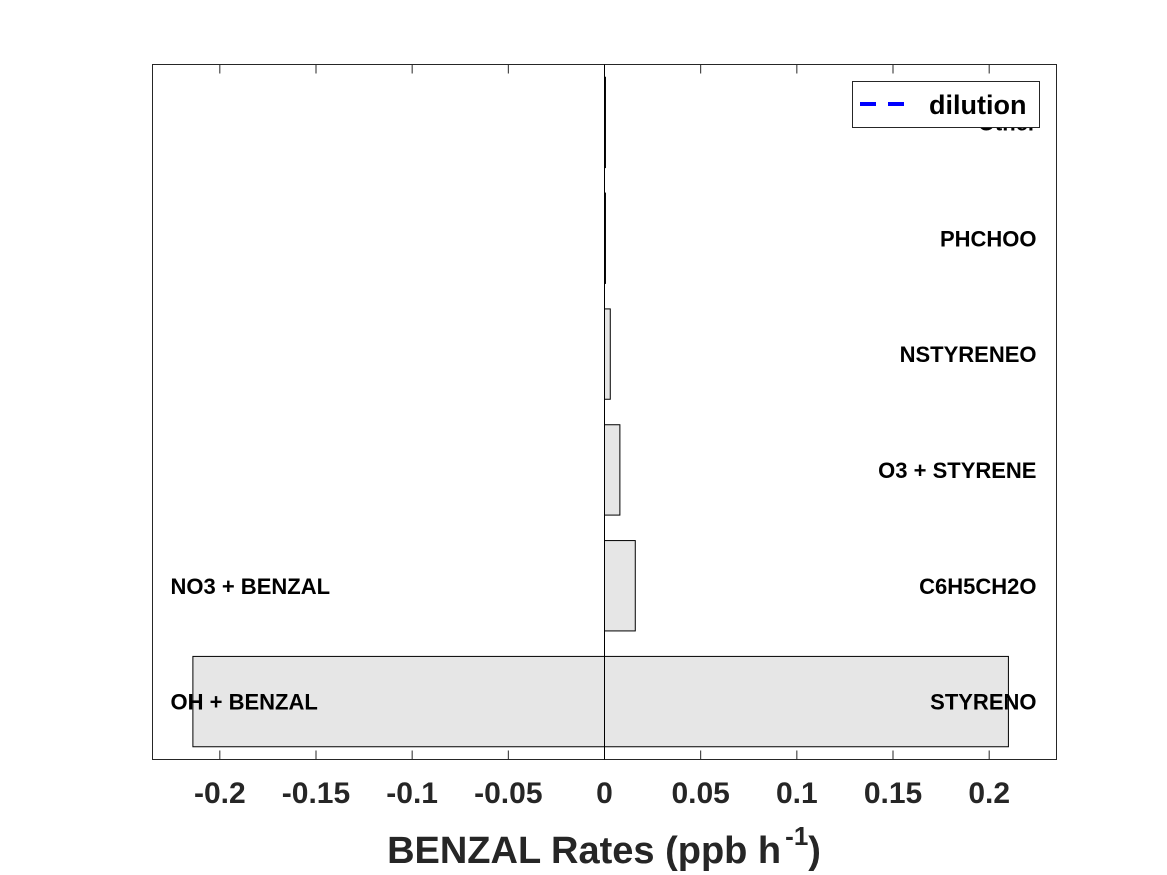  I want to click on x-tick-label-1: -0.15, so click(316, 793).